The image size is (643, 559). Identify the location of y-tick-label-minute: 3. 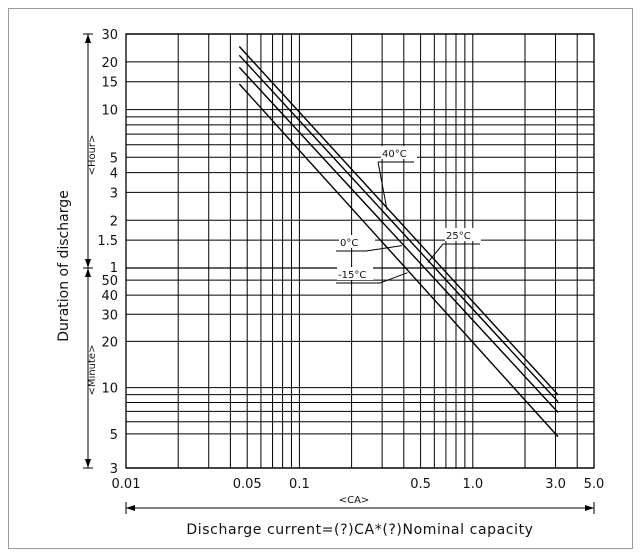
(114, 469).